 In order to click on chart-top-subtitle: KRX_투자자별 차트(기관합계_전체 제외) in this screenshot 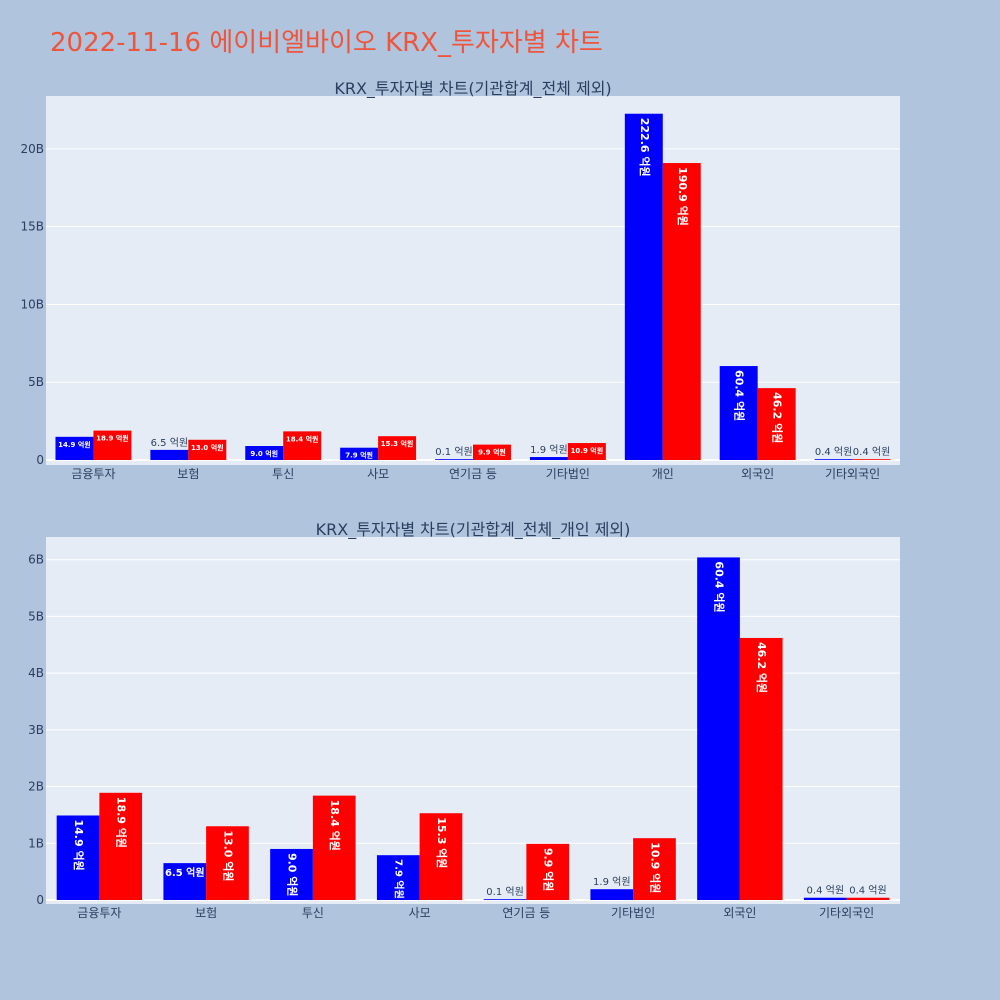, I will do `click(472, 89)`.